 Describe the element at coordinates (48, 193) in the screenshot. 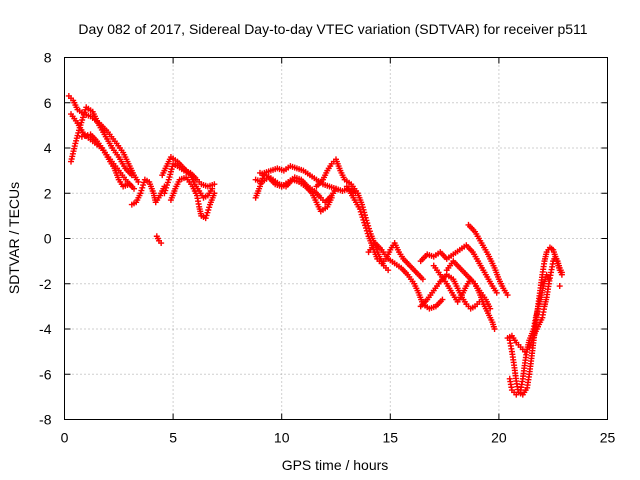

I see `y-tick-label: 2` at that location.